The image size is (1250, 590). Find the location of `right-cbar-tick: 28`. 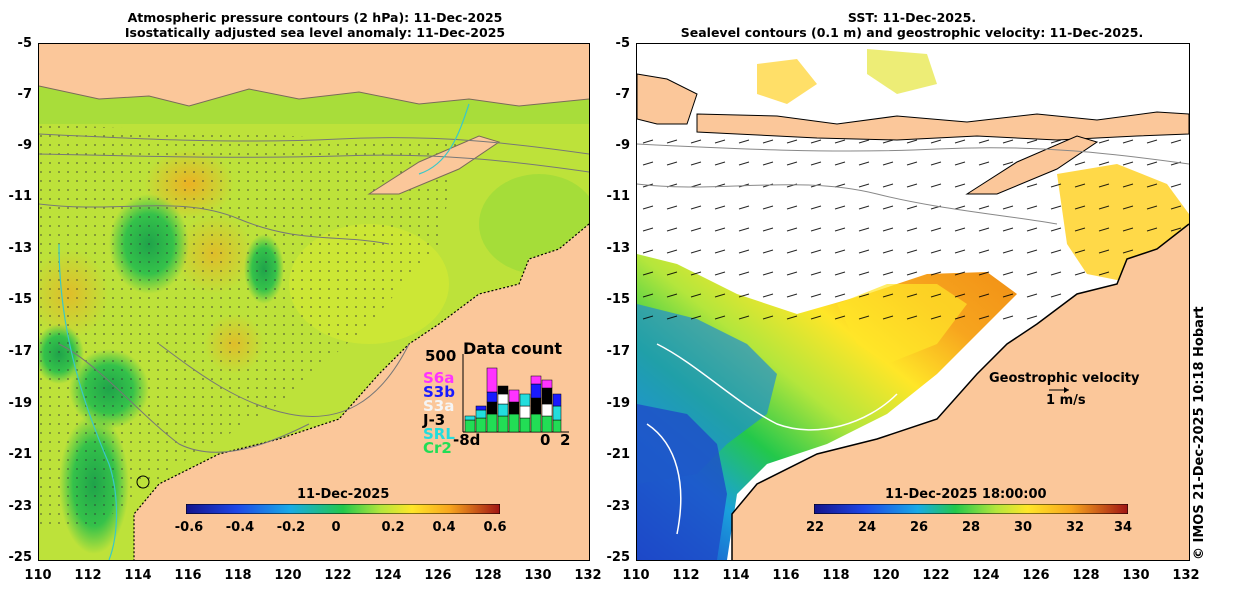

right-cbar-tick: 28 is located at coordinates (971, 527).